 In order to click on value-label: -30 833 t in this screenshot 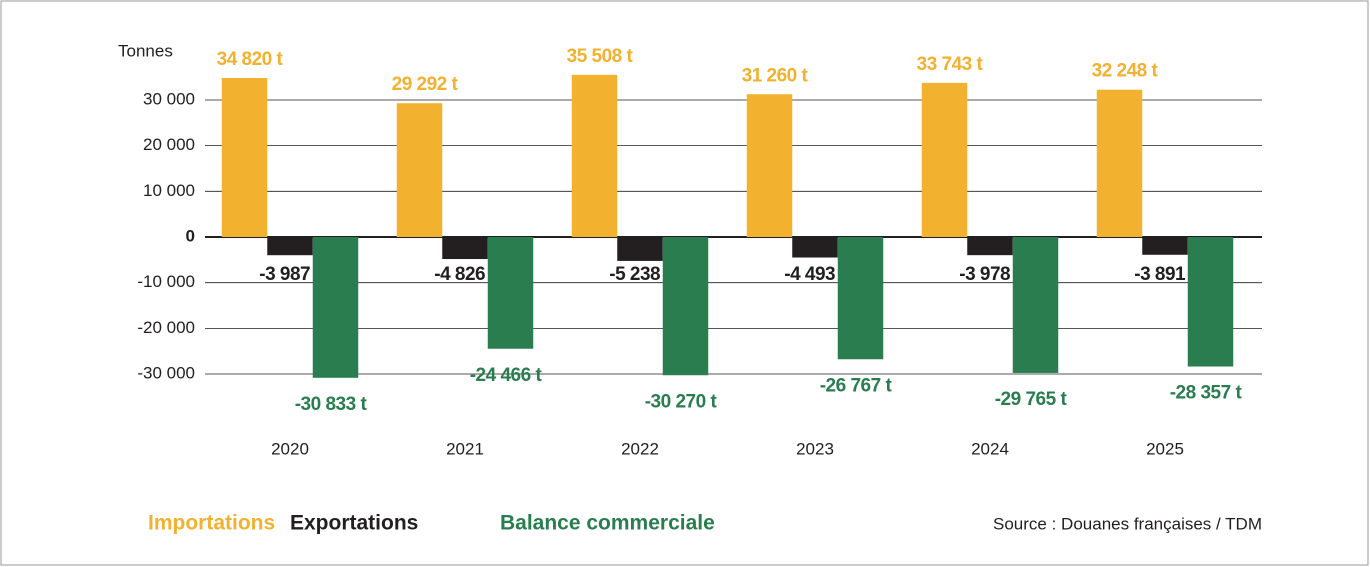, I will do `click(331, 404)`.